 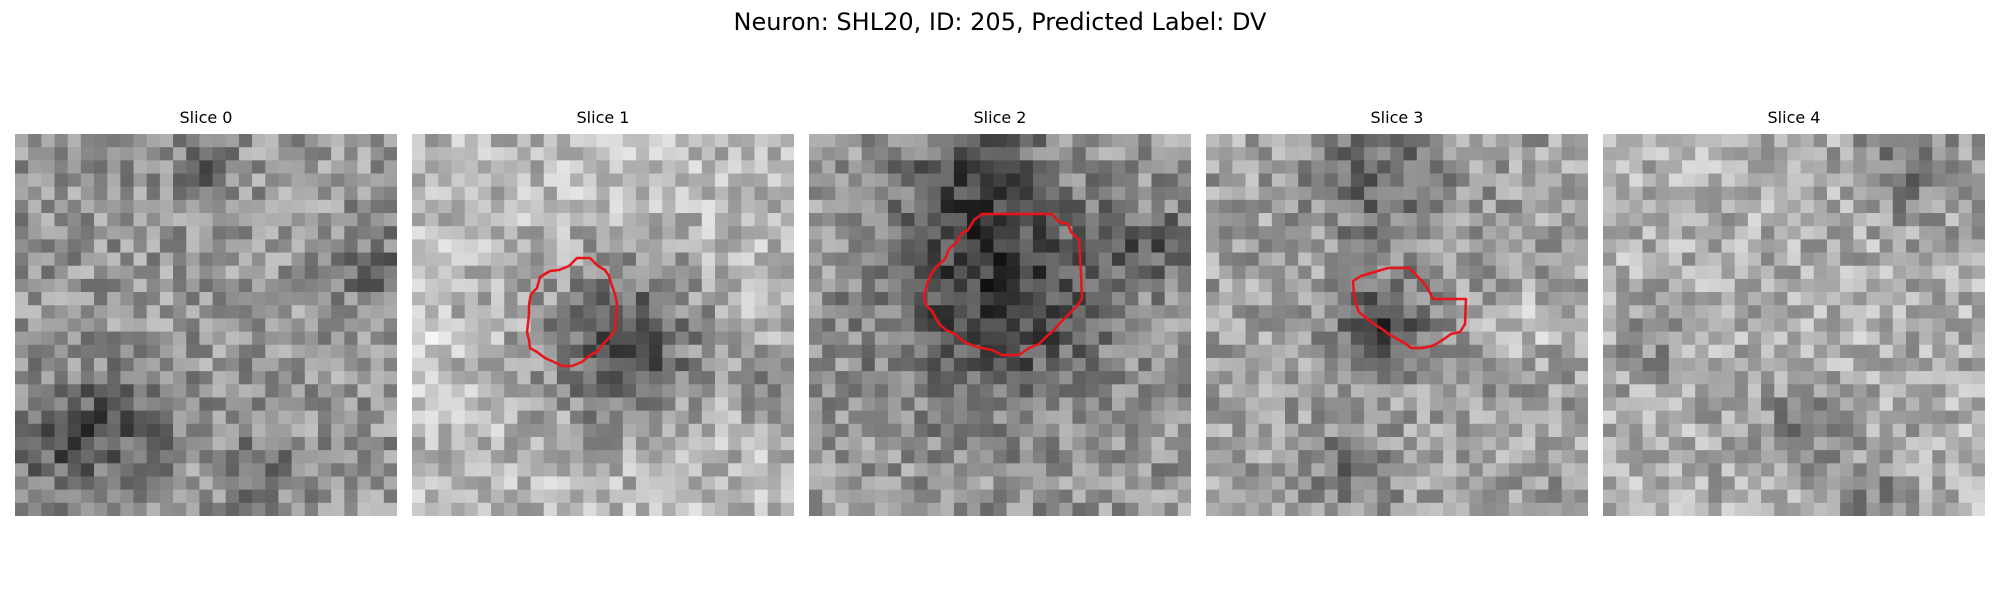 I want to click on slice-title: Slice 4, so click(x=1794, y=117).